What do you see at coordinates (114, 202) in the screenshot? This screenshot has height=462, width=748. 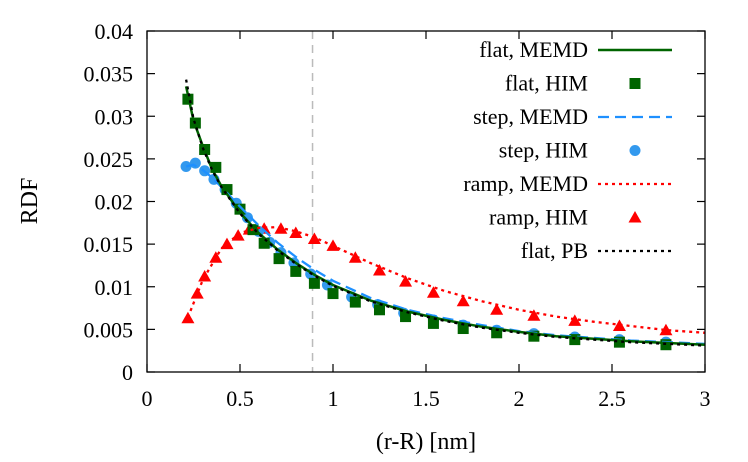 I see `y-tick-label: 0.02` at bounding box center [114, 202].